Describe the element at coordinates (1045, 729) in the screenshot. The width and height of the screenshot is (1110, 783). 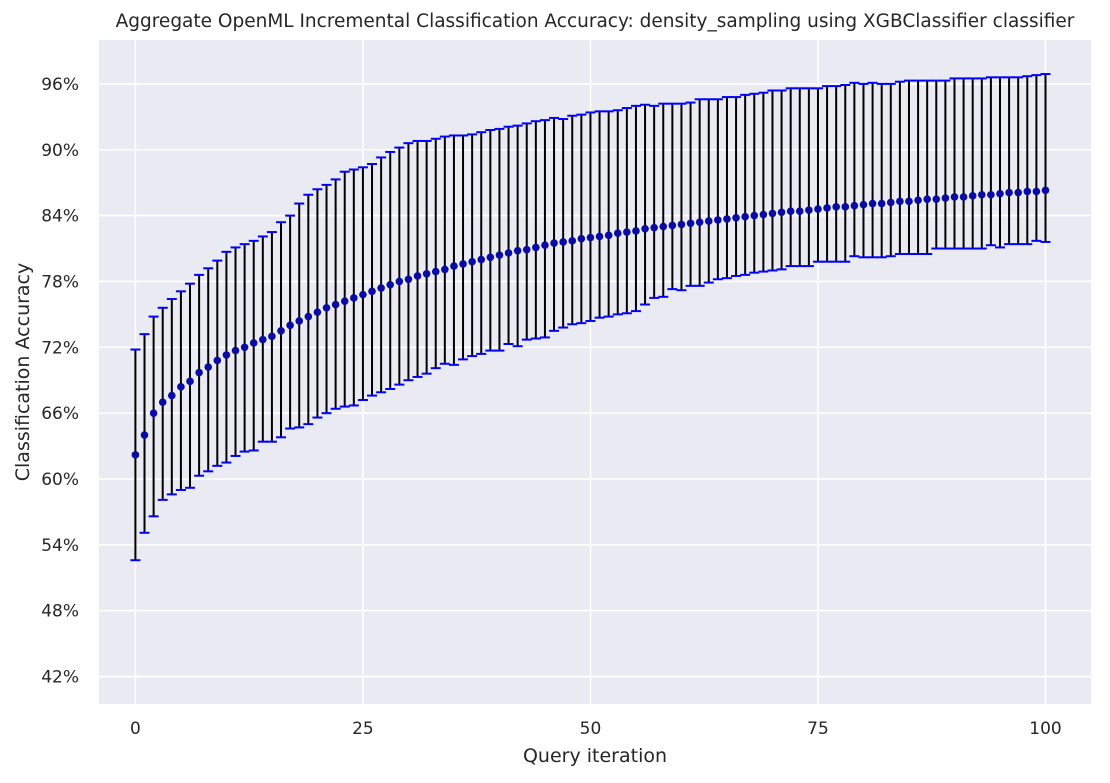
I see `x-tick-label: 100` at that location.